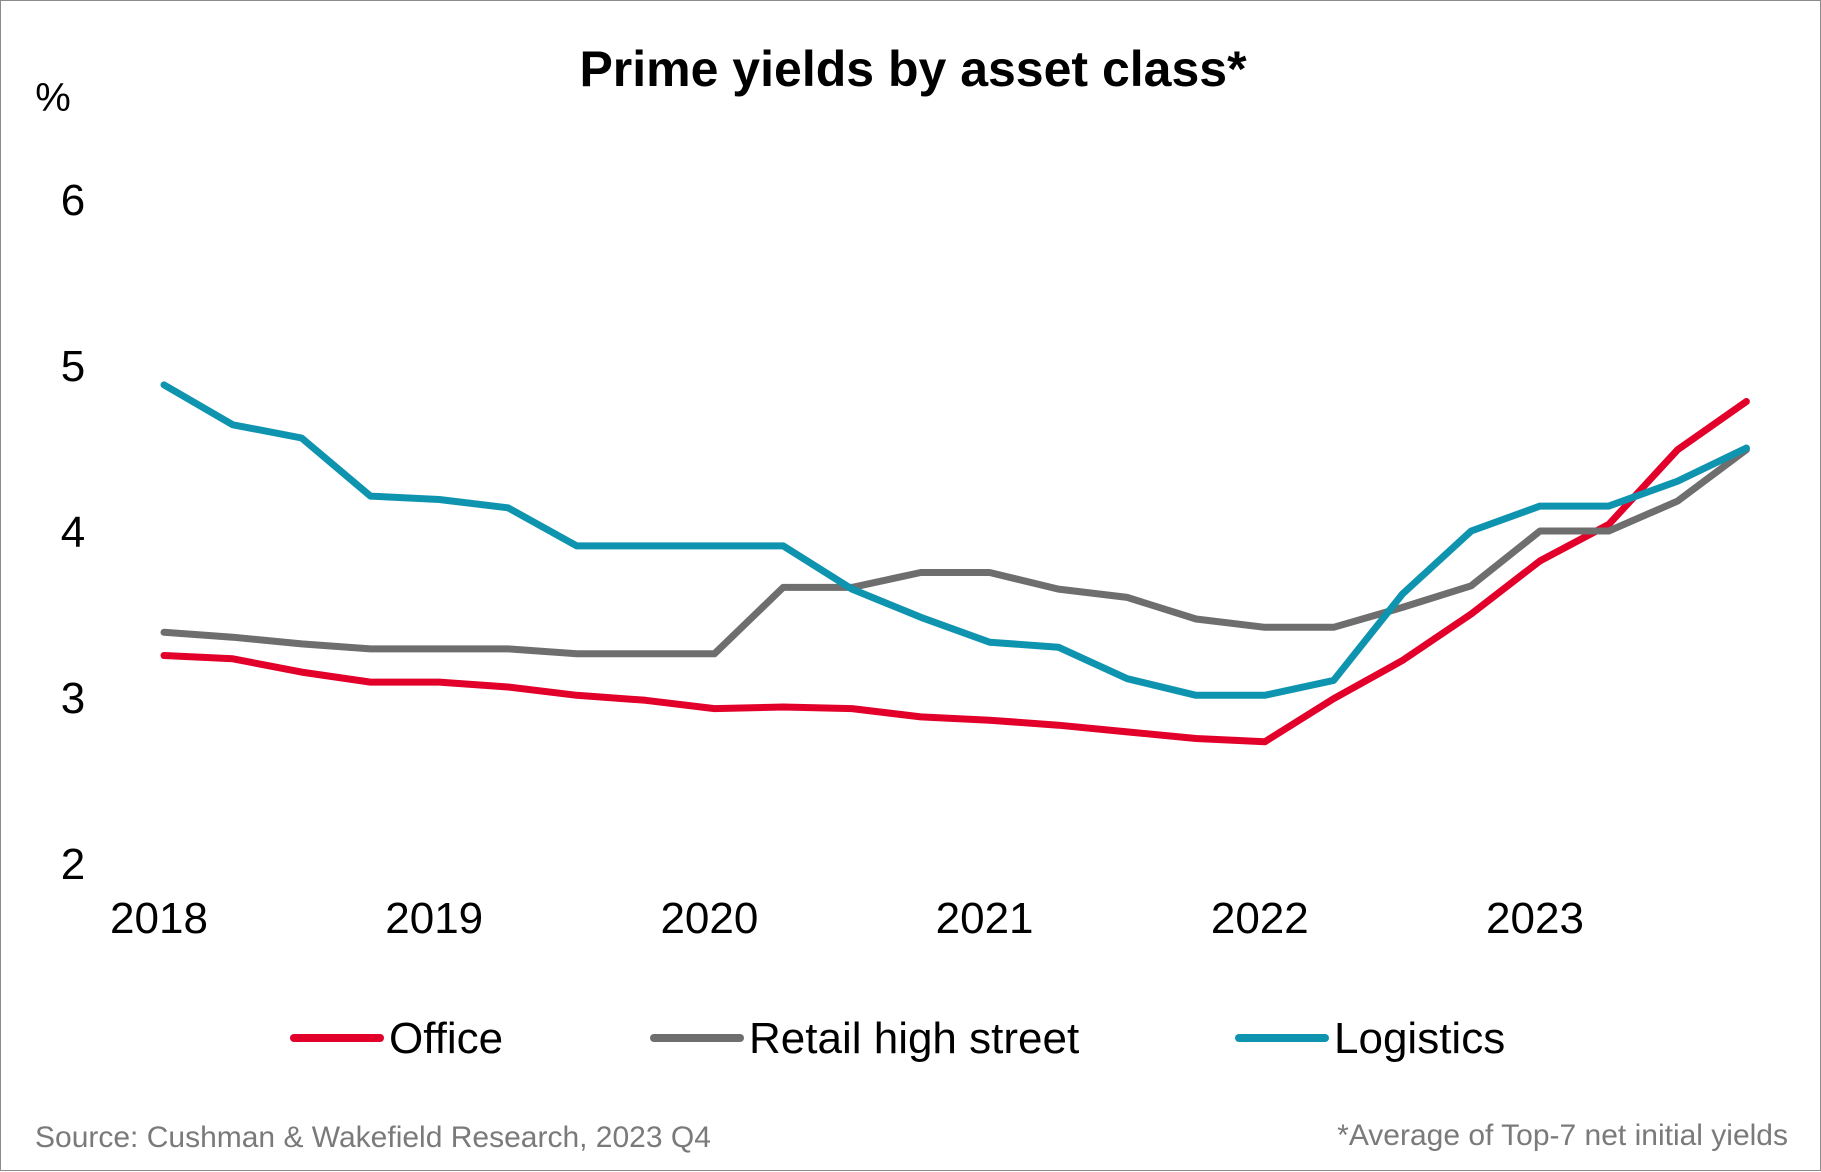 The image size is (1821, 1172). What do you see at coordinates (53, 98) in the screenshot?
I see `y-axis-label: %` at bounding box center [53, 98].